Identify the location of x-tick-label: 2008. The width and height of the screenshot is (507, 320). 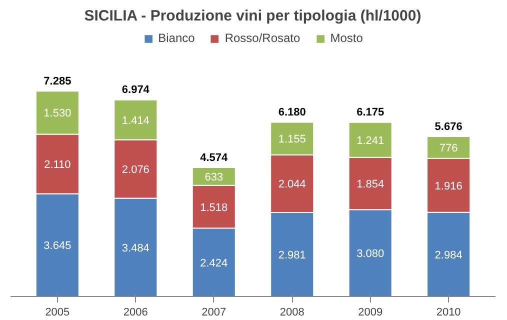
(292, 312).